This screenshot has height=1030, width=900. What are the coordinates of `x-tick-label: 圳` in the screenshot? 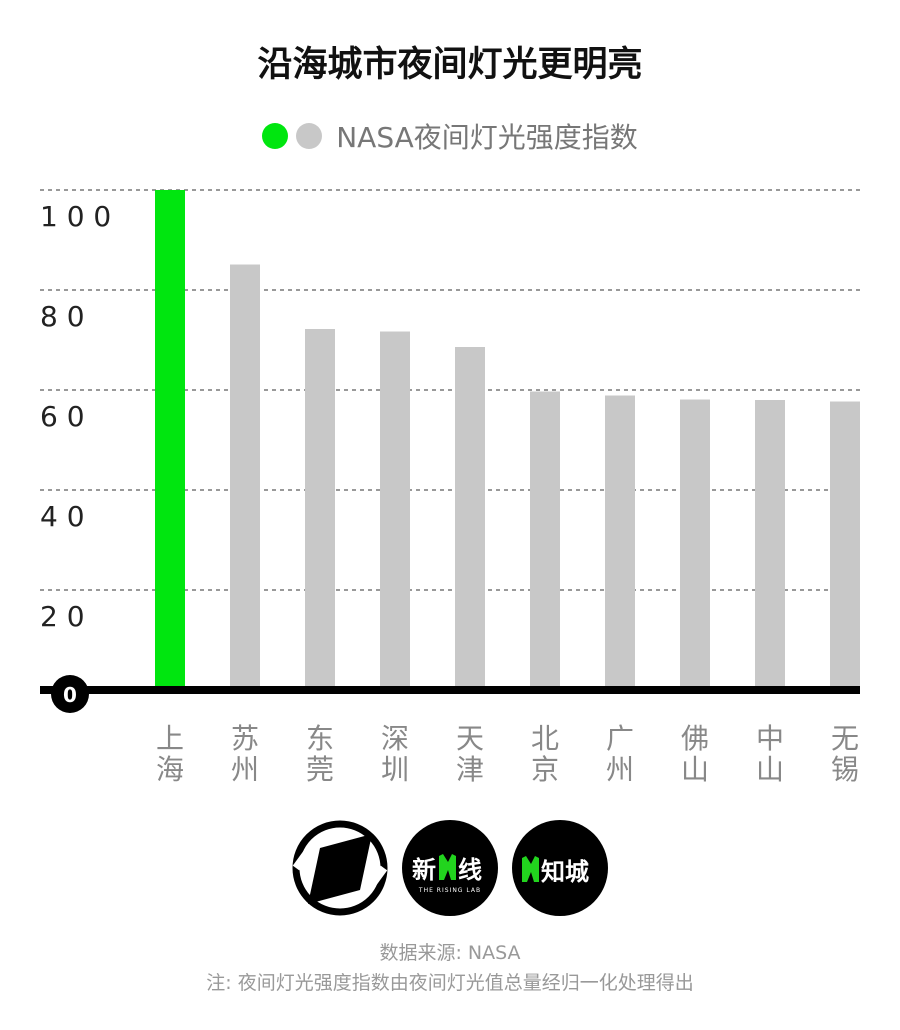 It's located at (395, 769).